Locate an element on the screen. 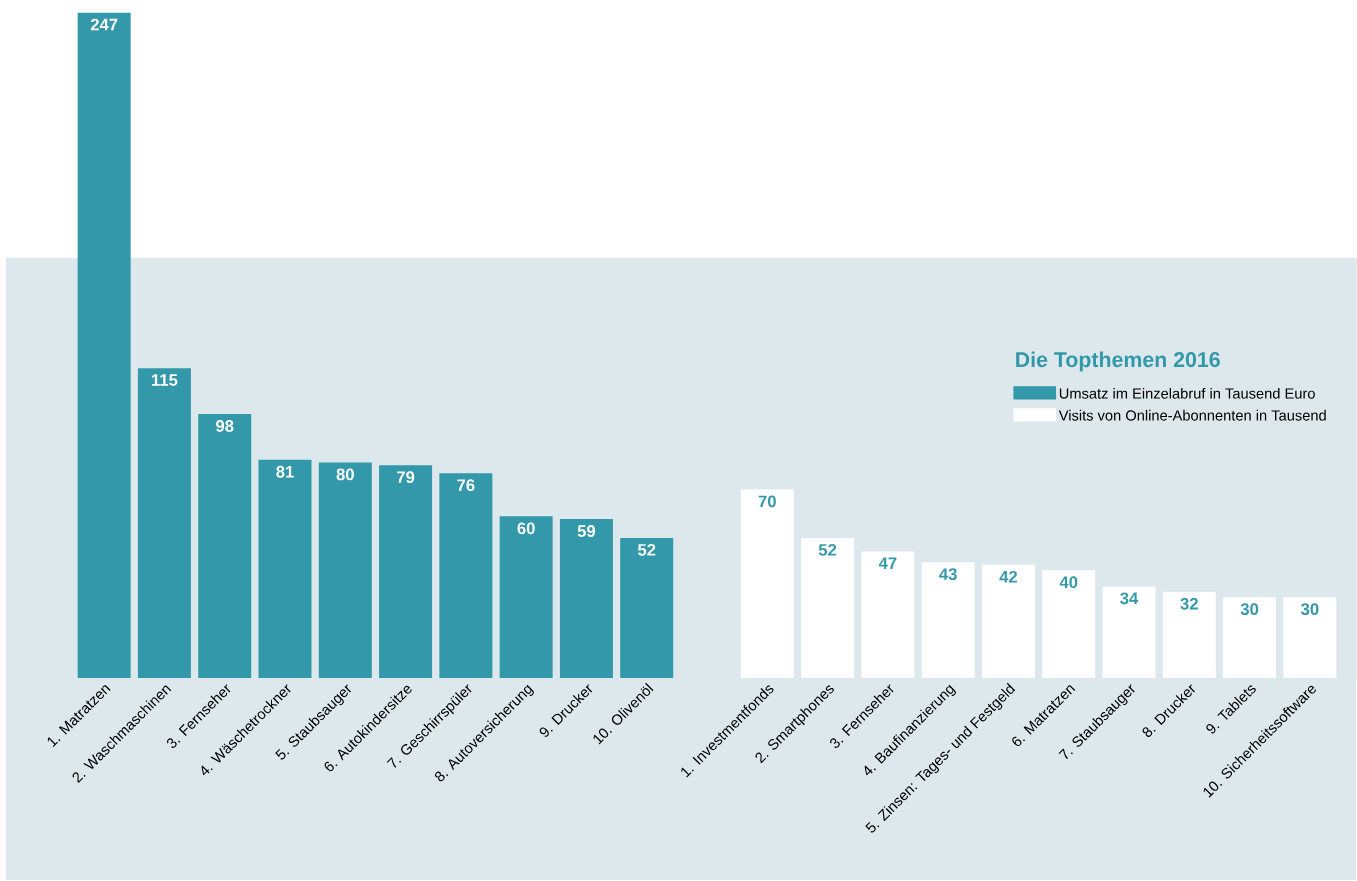 The height and width of the screenshot is (881, 1357). data-label: 60 is located at coordinates (526, 528).